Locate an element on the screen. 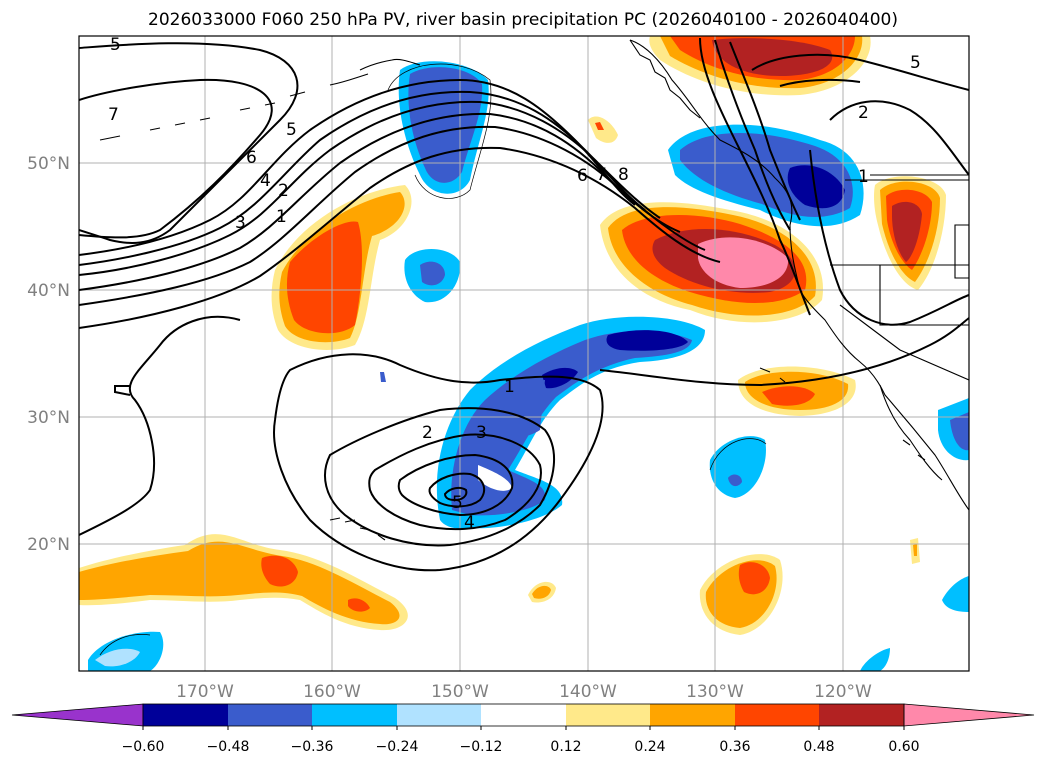 The image size is (1047, 765). lon-label: 130°W is located at coordinates (715, 692).